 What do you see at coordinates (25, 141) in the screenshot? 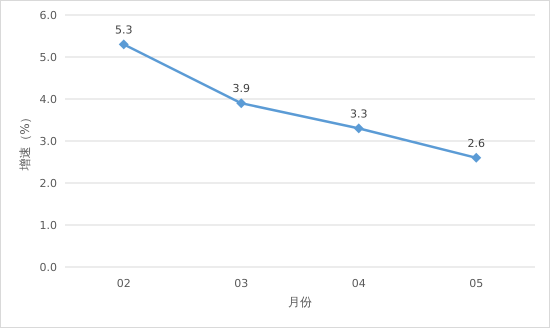
I see `y-axis-title: 增速（%）` at bounding box center [25, 141].